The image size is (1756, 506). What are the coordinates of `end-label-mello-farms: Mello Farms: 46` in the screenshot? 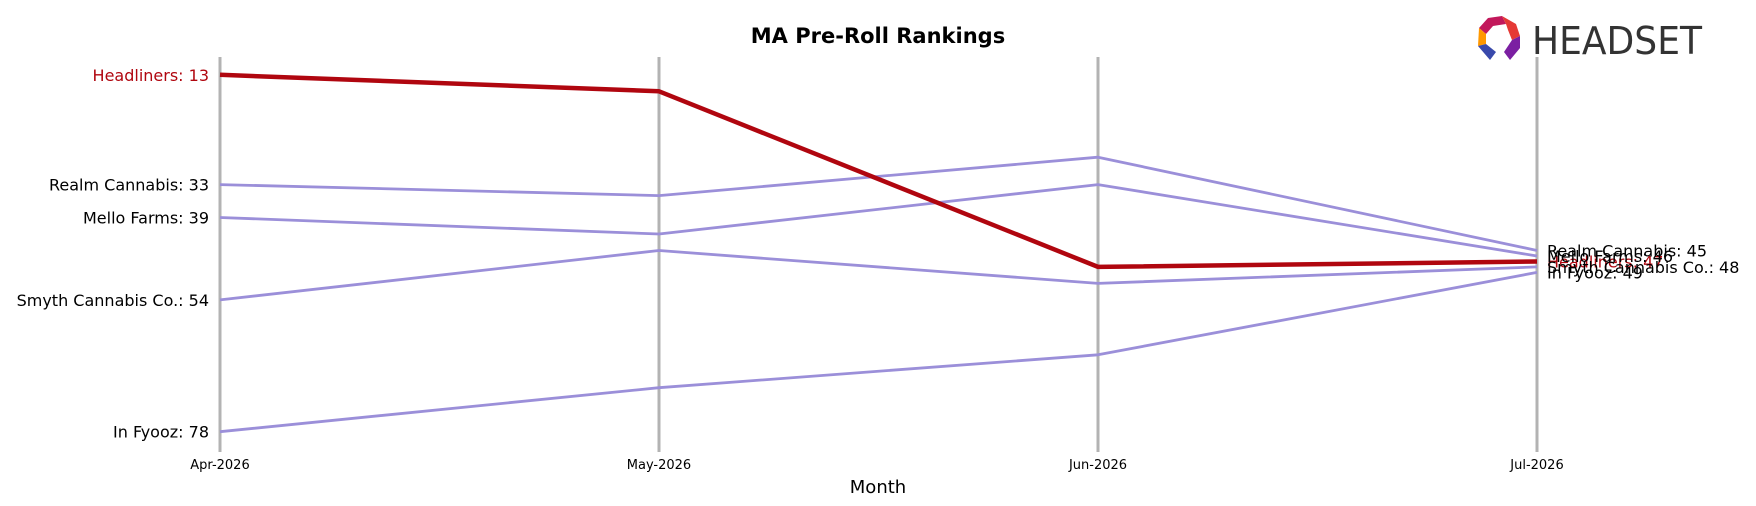 It's located at (1610, 256).